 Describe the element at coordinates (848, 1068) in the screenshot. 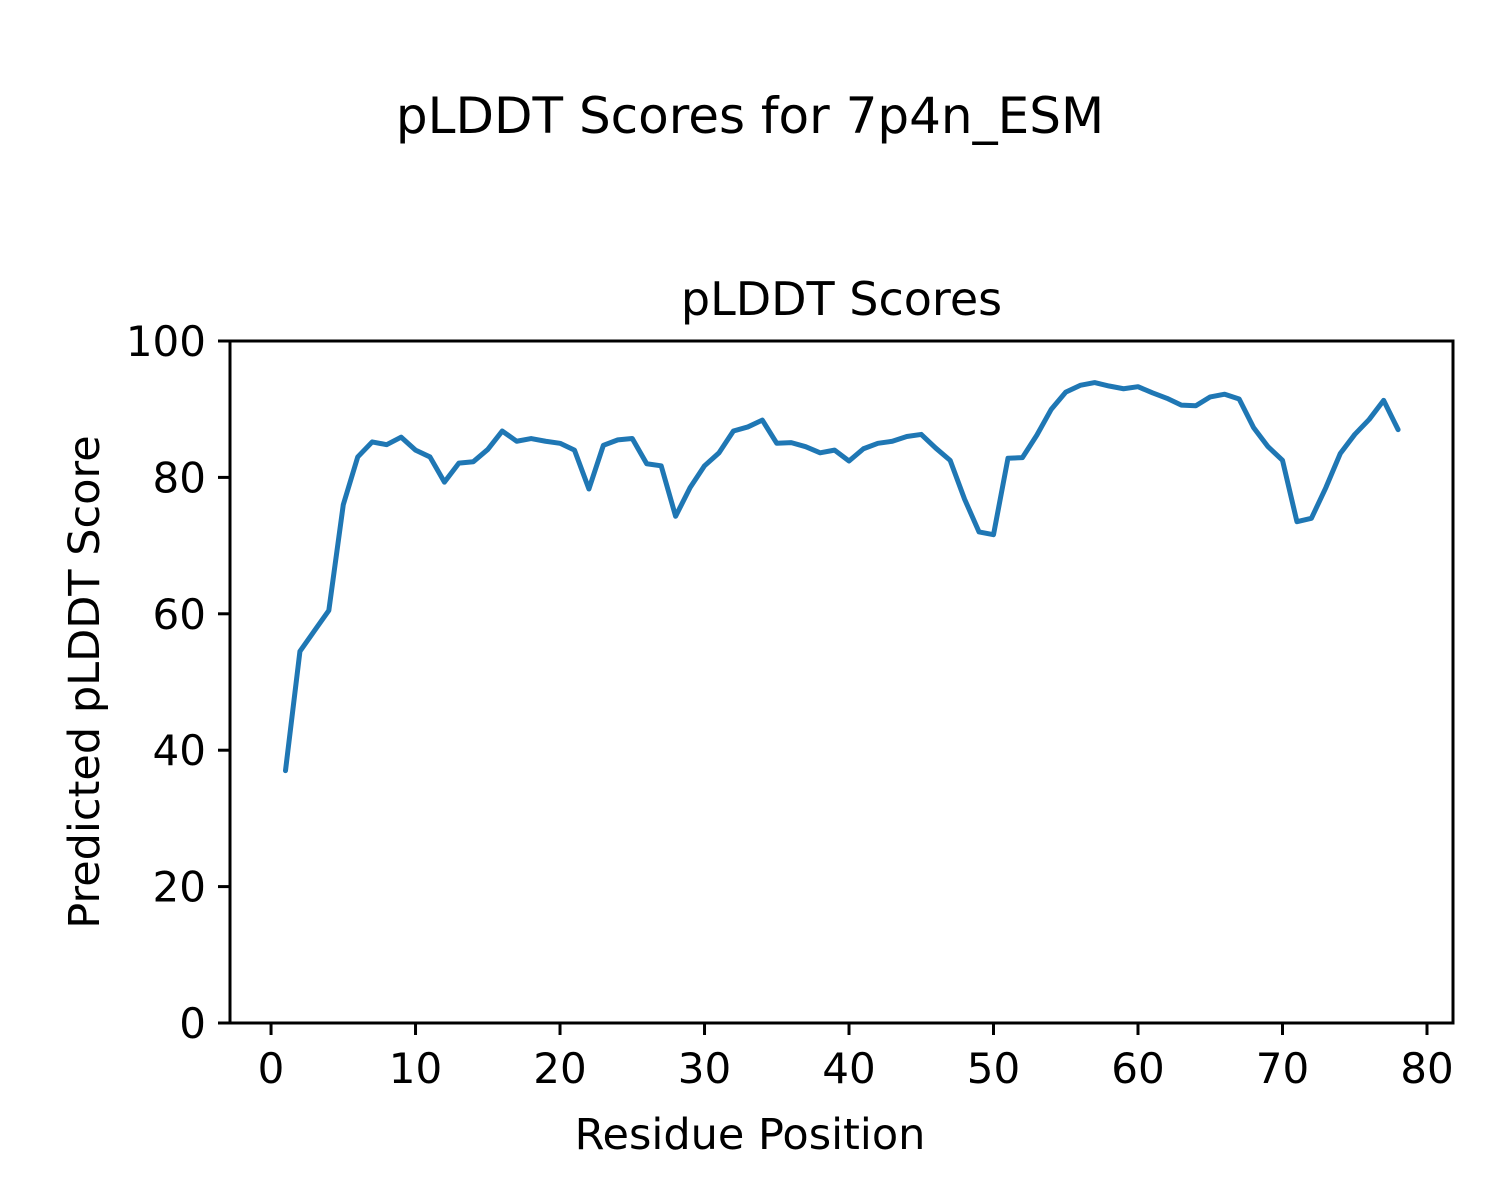

I see `x-tick-label: 40` at that location.